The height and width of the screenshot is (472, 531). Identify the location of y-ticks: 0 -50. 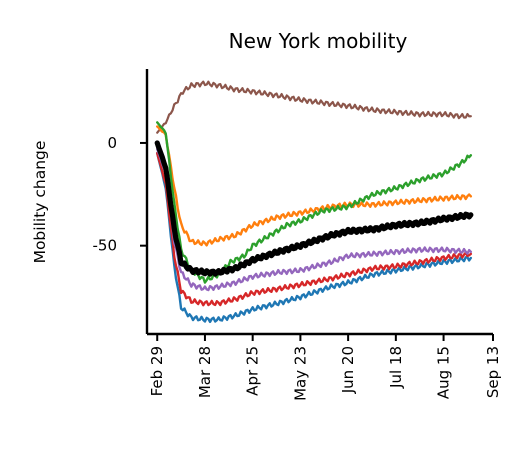
(120, 194).